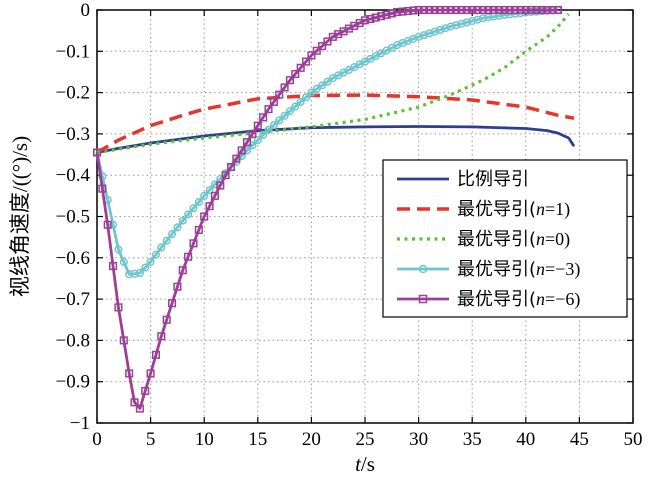 Image resolution: width=650 pixels, height=477 pixels. What do you see at coordinates (86, 10) in the screenshot?
I see `y-tick-label: 0` at bounding box center [86, 10].